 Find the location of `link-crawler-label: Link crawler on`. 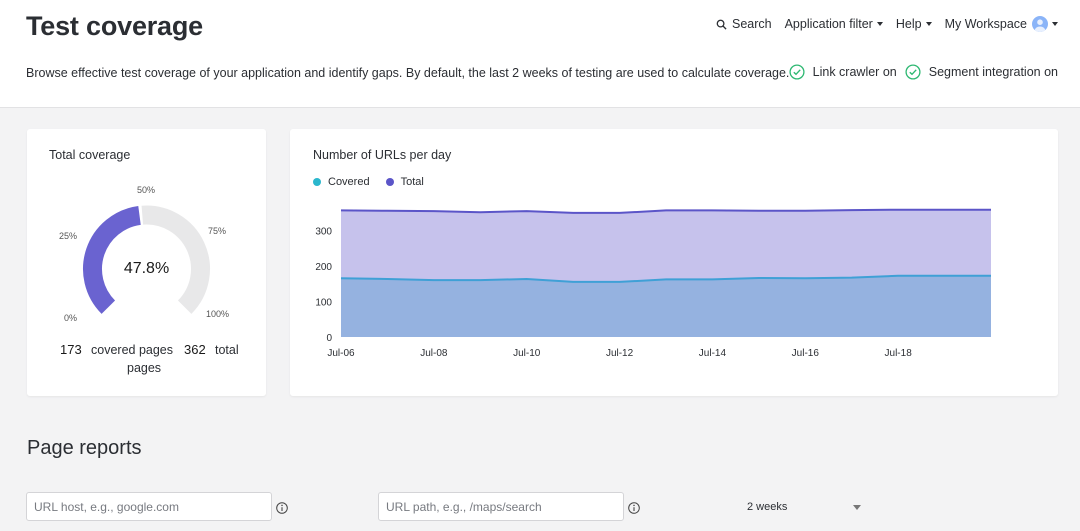

link-crawler-label: Link crawler on is located at coordinates (854, 72).